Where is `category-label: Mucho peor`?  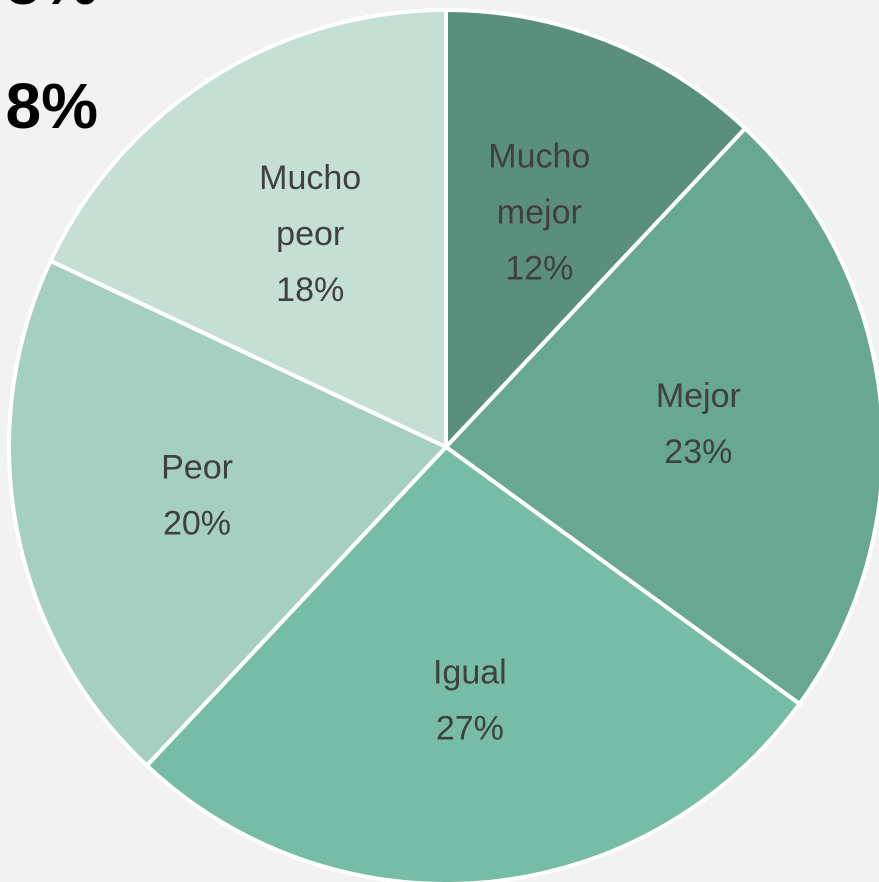 category-label: Mucho peor is located at coordinates (310, 206).